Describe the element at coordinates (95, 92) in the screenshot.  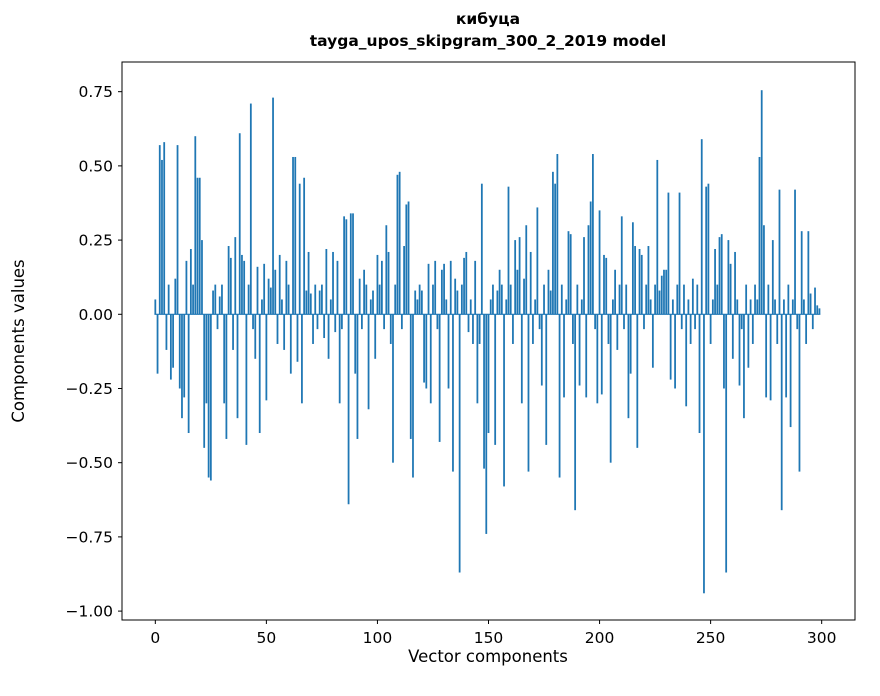
I see `y-tick-label: 0.75` at that location.